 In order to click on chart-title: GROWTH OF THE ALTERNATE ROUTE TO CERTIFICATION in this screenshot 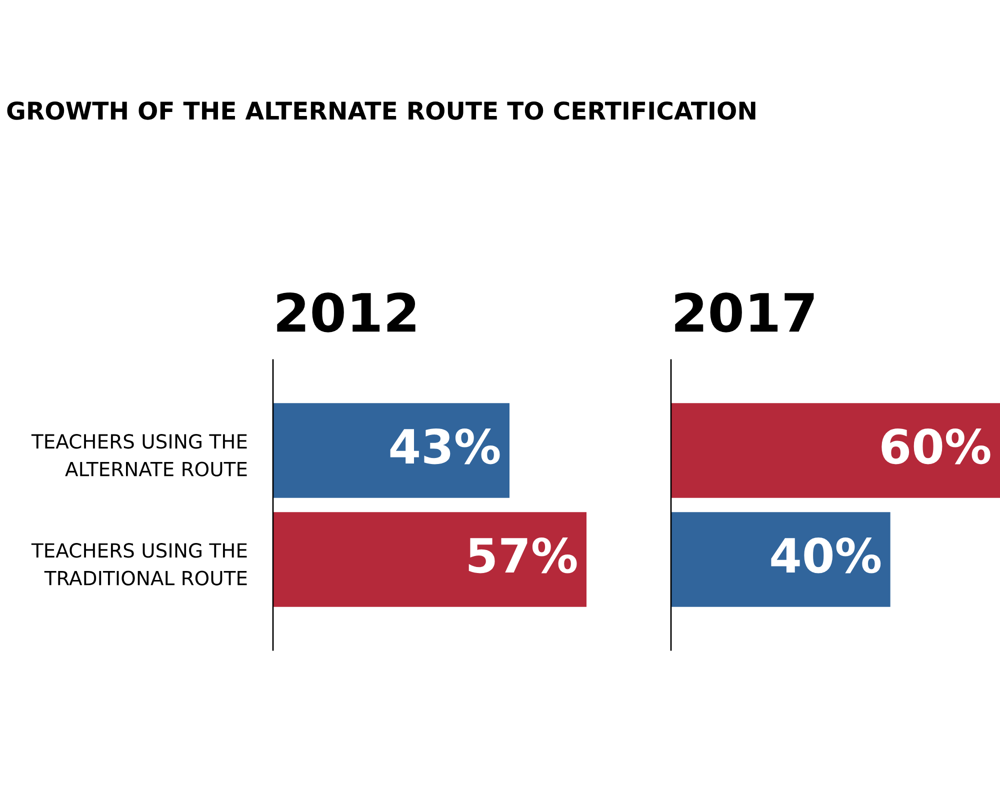, I will do `click(381, 110)`.